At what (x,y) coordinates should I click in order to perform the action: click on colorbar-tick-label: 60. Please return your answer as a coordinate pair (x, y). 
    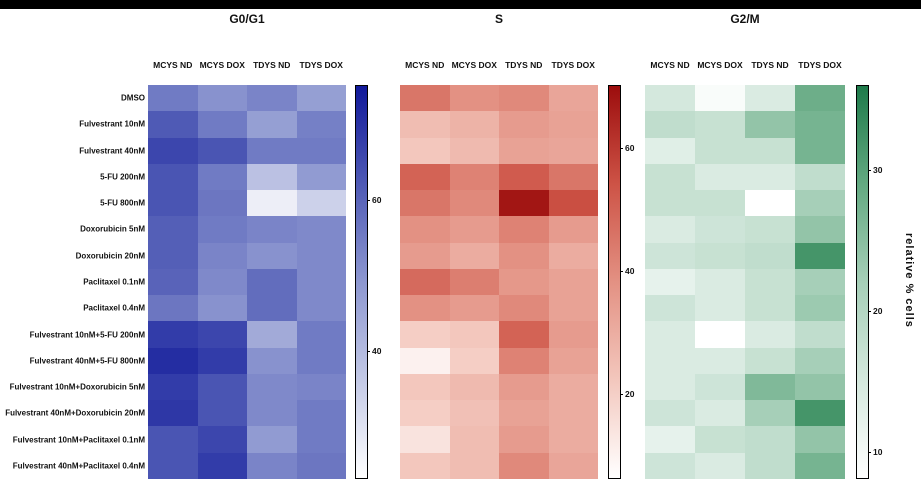
    Looking at the image, I should click on (630, 147).